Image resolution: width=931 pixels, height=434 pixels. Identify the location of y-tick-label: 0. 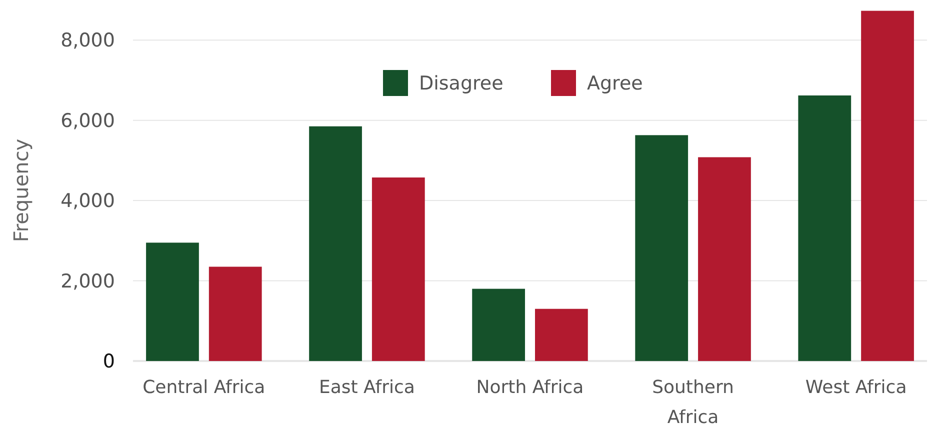
(108, 361).